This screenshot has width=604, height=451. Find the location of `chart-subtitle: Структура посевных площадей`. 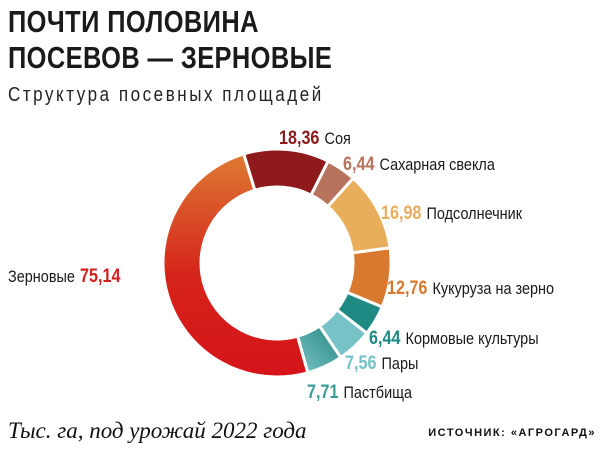

chart-subtitle: Структура посевных площадей is located at coordinates (166, 95).